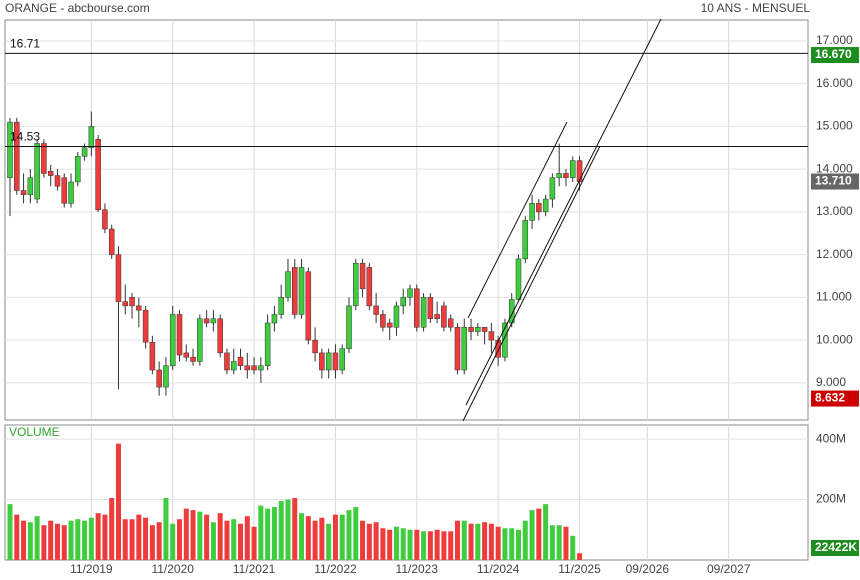 The height and width of the screenshot is (580, 860). I want to click on price-tag-label: 22422K, so click(836, 547).